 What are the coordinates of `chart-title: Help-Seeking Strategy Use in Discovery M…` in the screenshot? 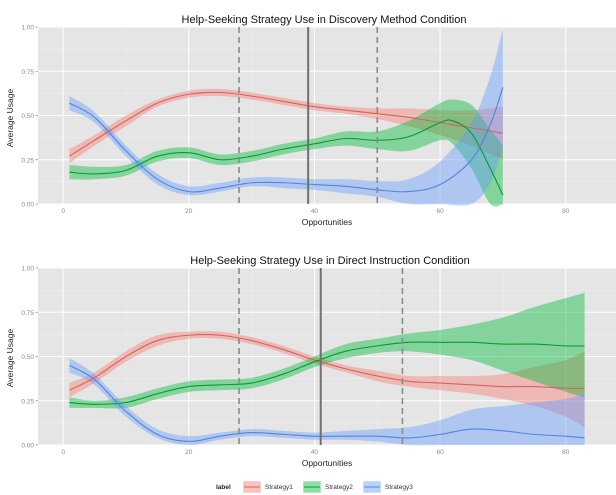 It's located at (324, 20).